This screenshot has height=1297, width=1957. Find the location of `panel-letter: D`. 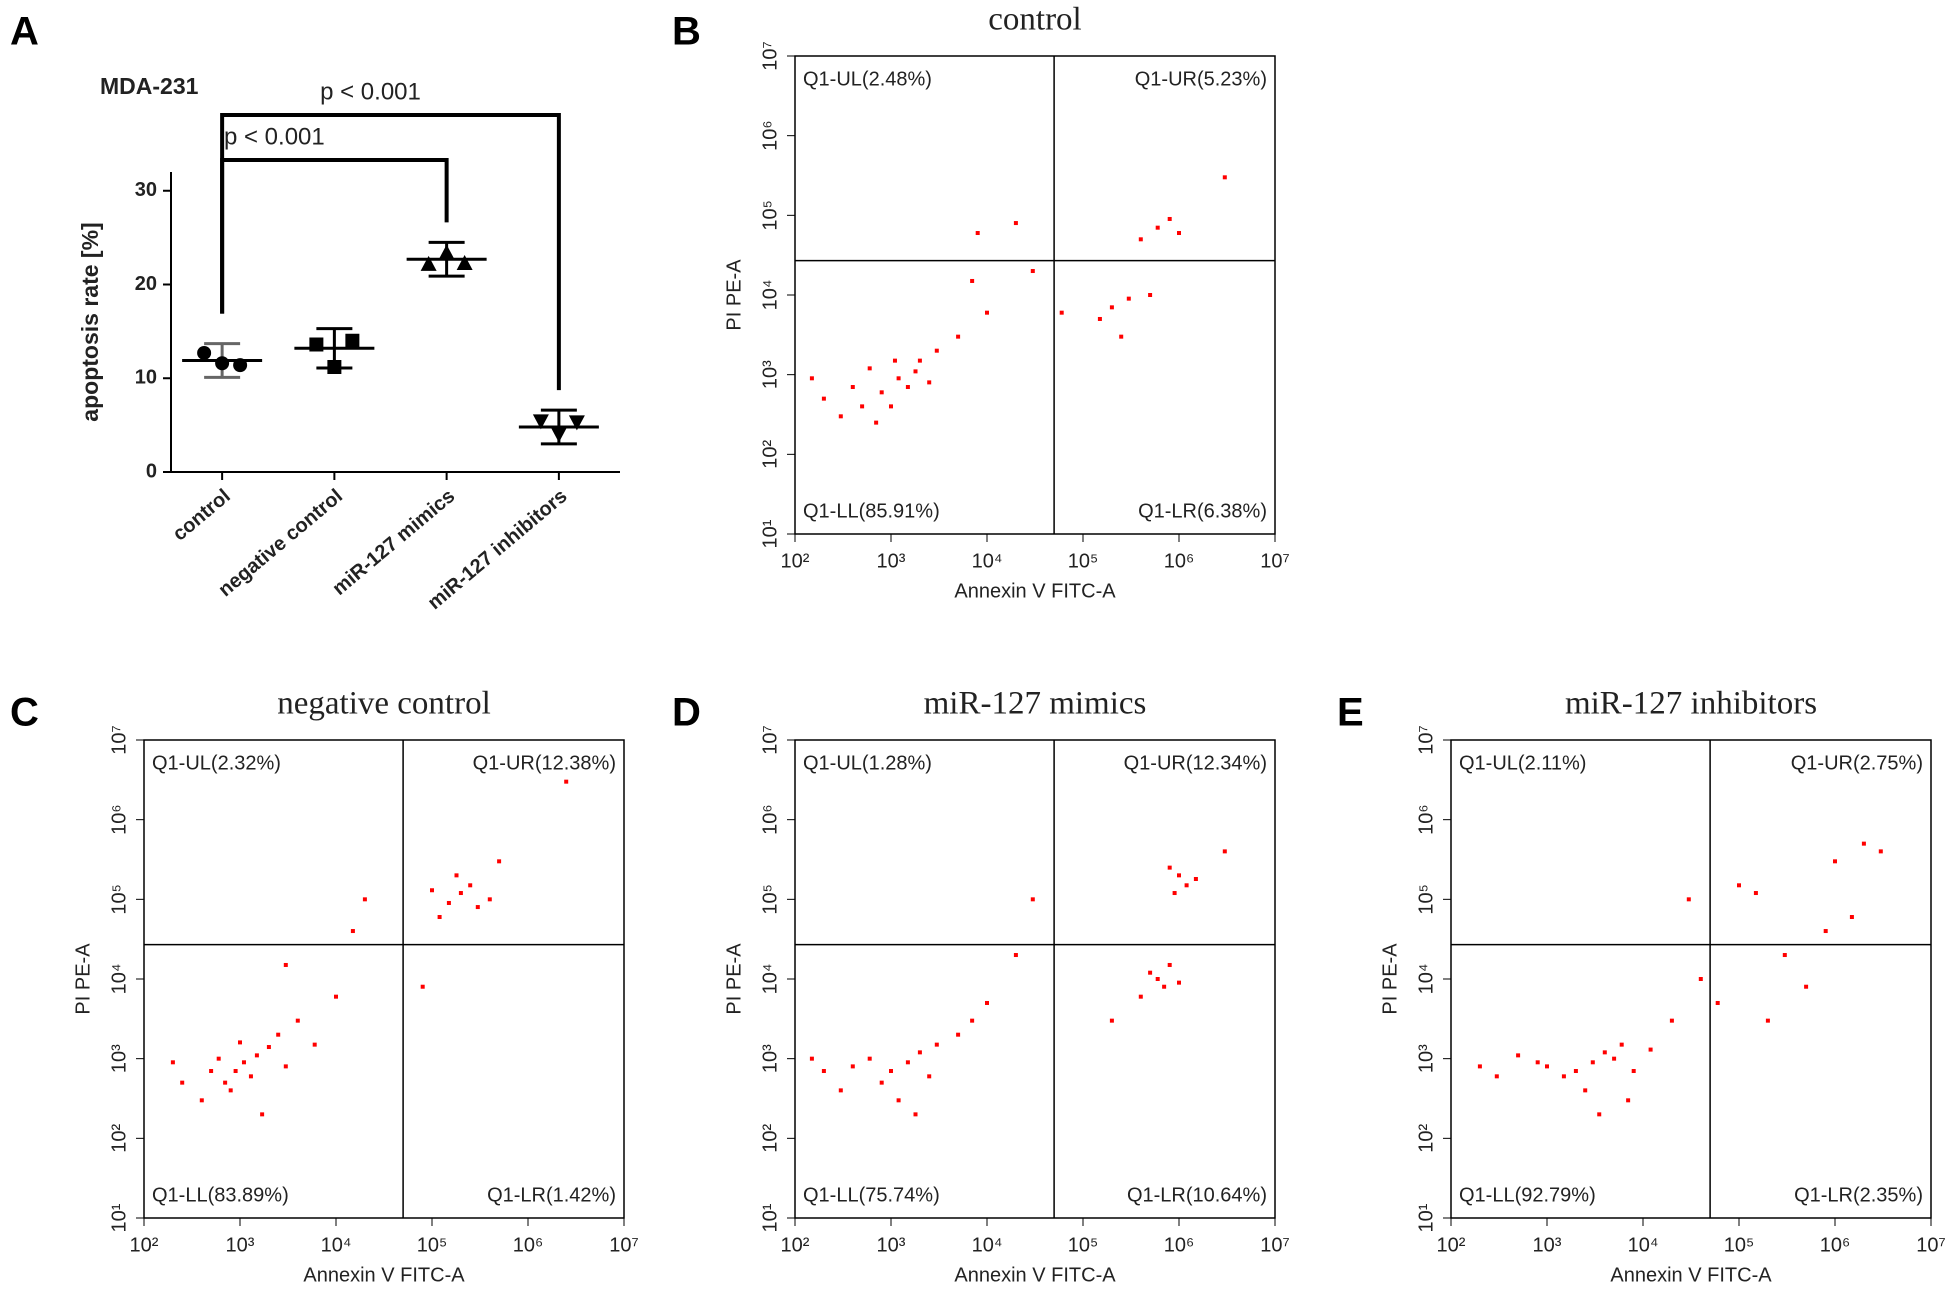

panel-letter: D is located at coordinates (686, 713).